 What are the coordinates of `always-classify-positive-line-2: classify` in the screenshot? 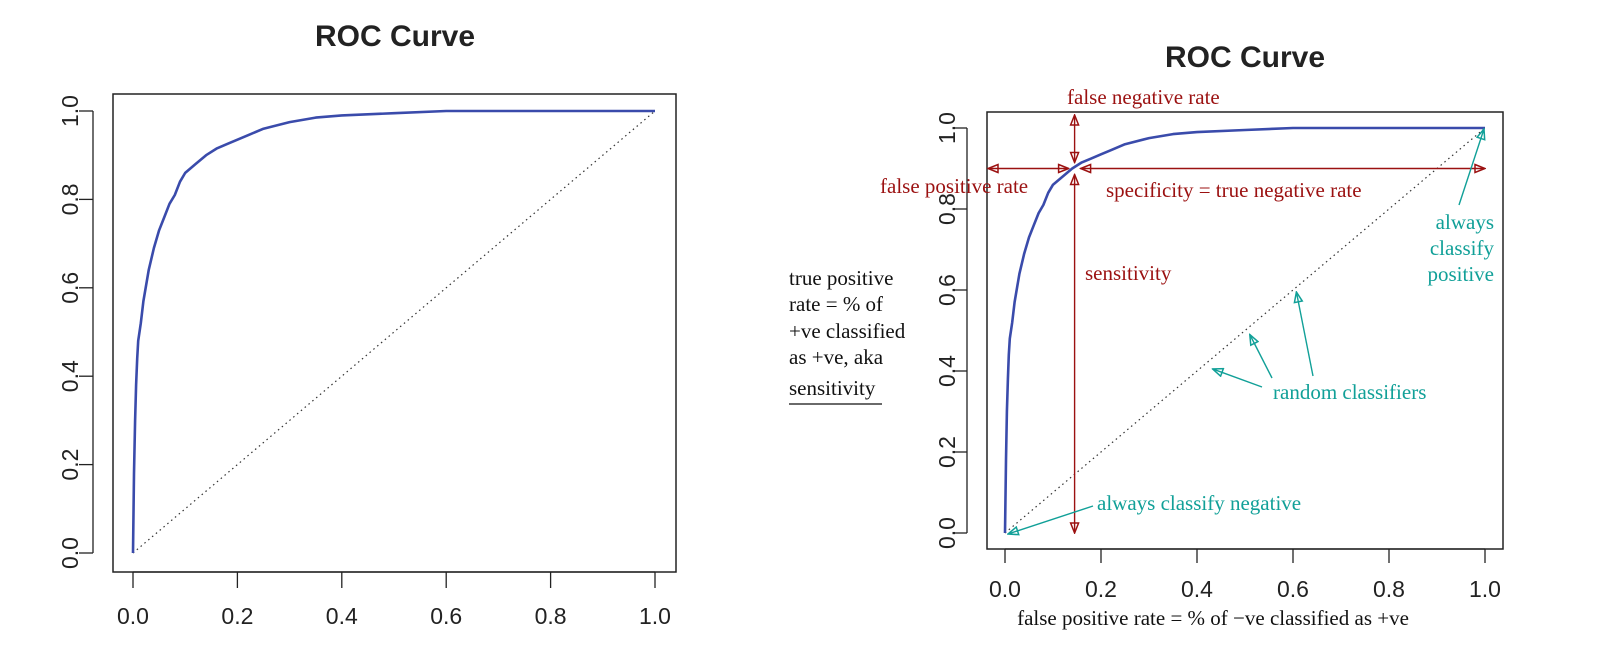 It's located at (1462, 248).